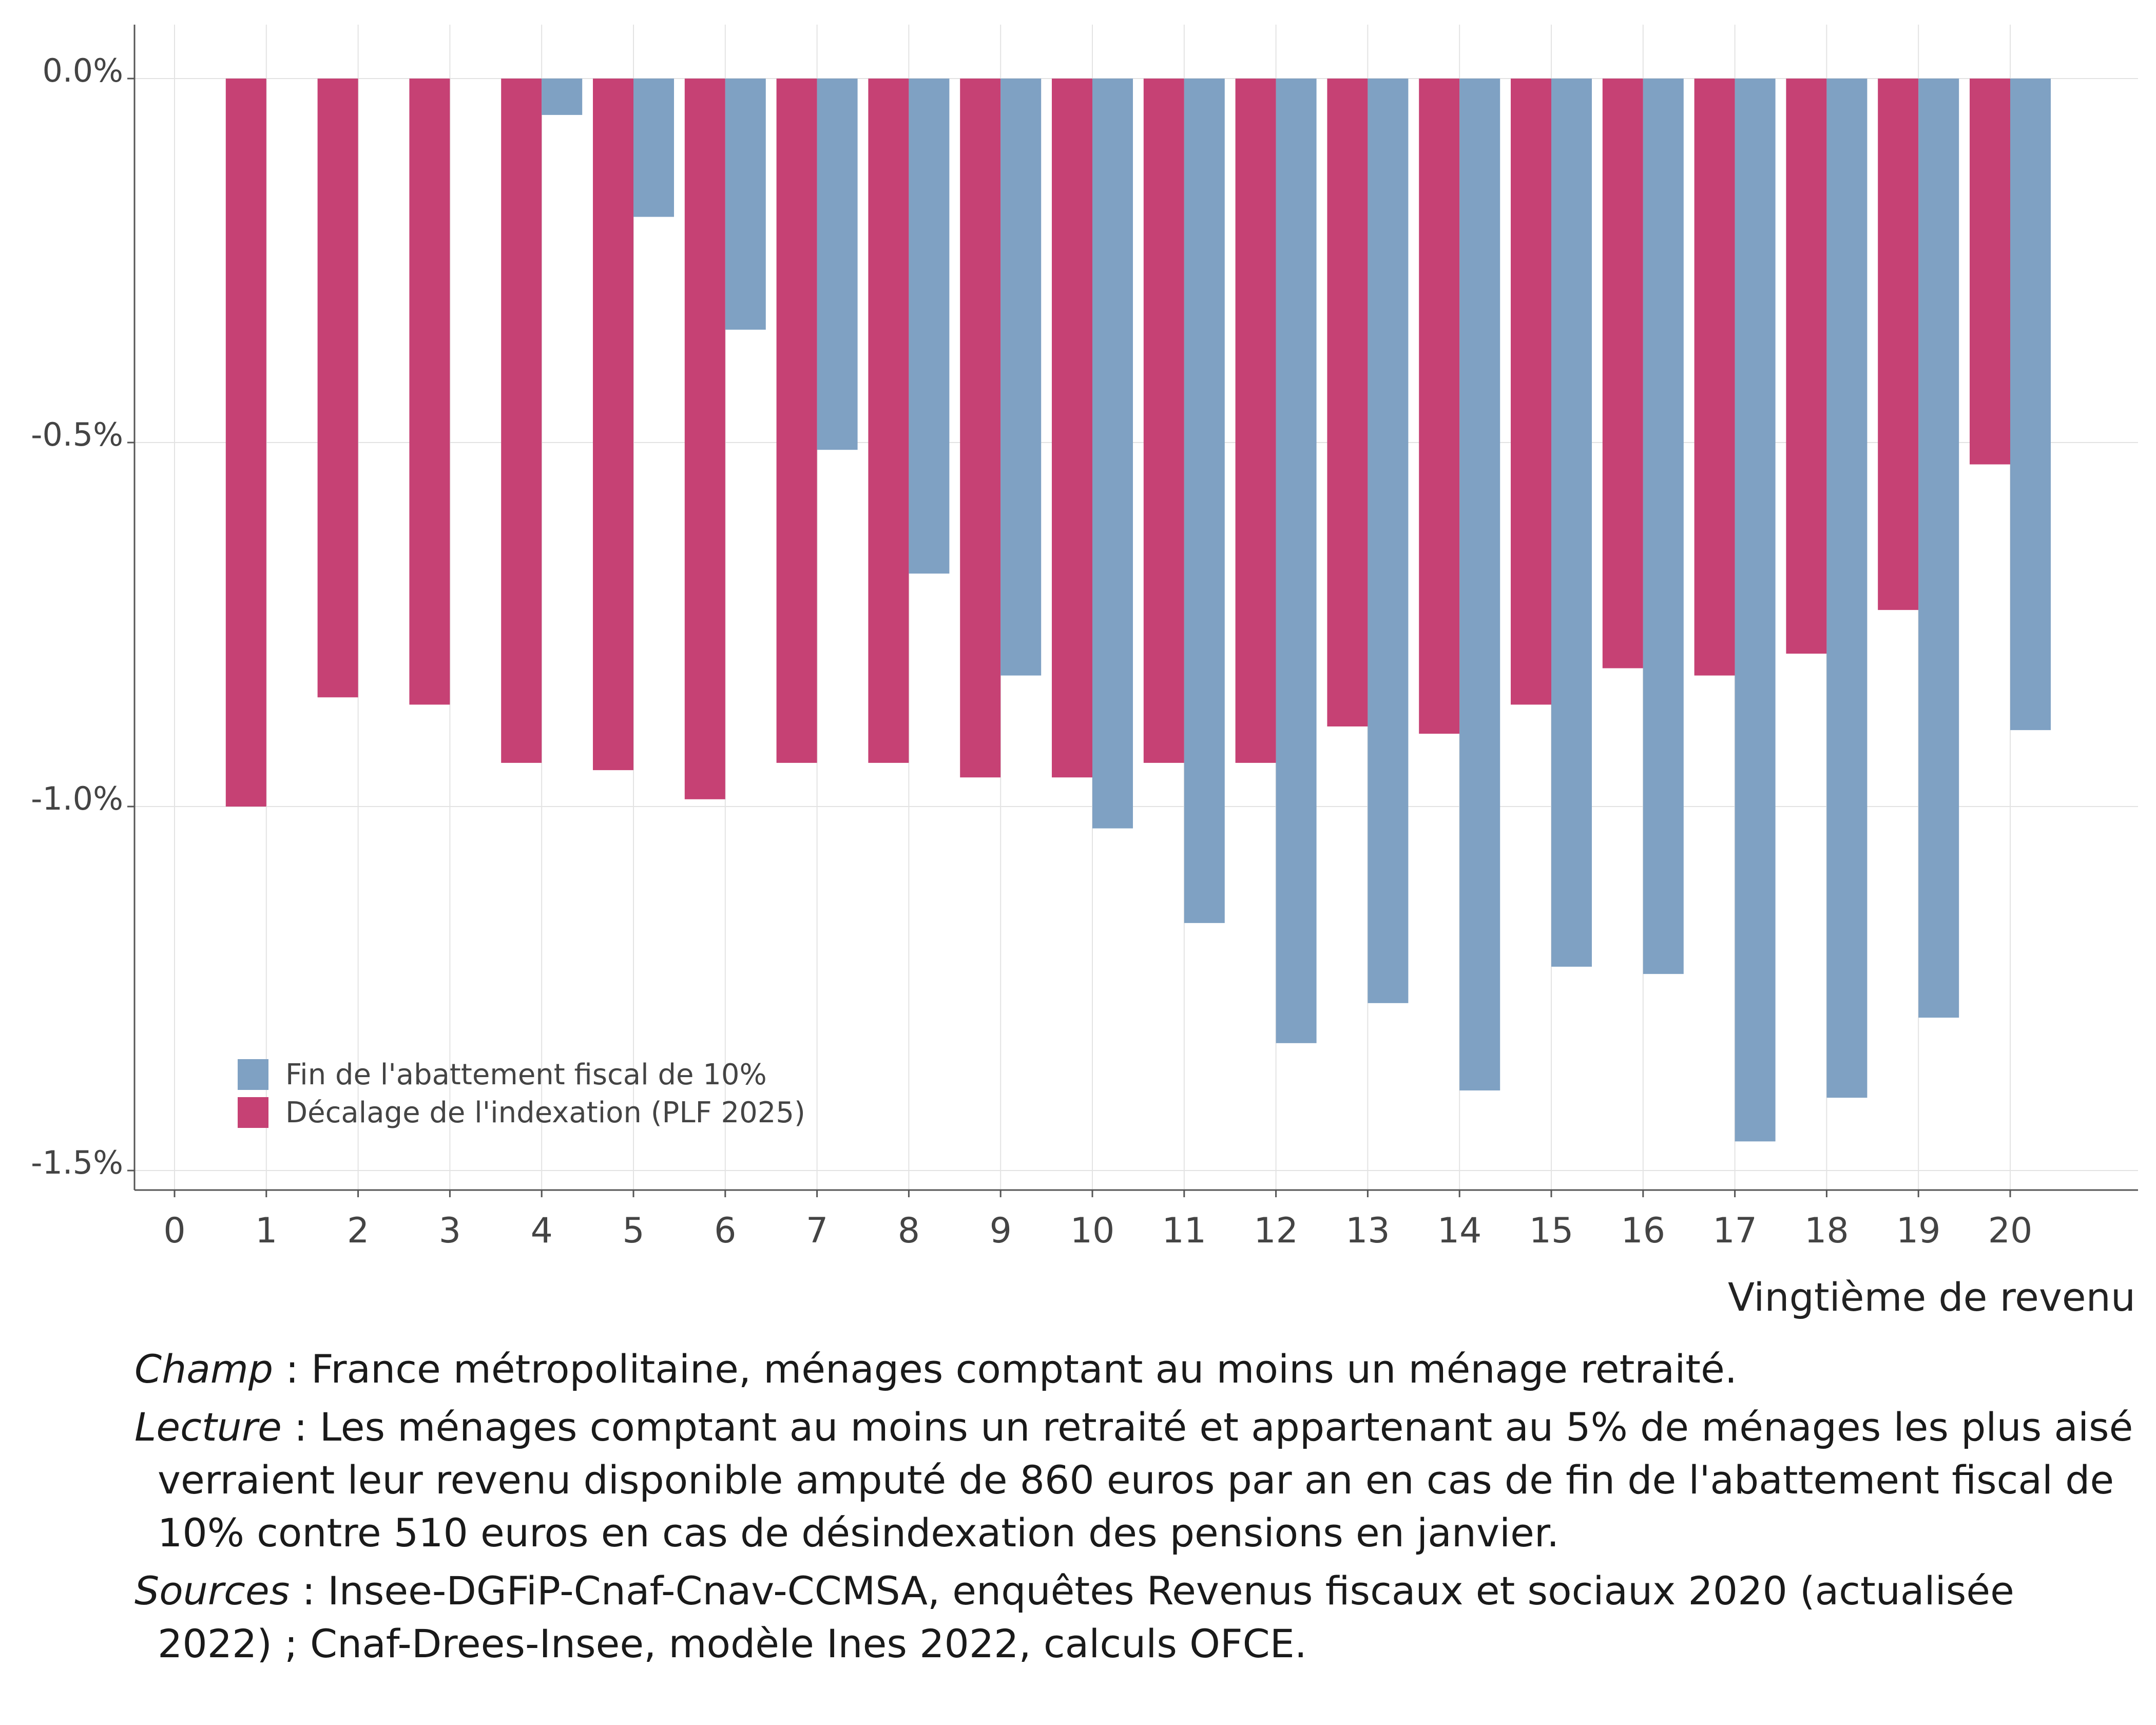  What do you see at coordinates (77, 1162) in the screenshot?
I see `y-tick-label: -1.5%` at bounding box center [77, 1162].